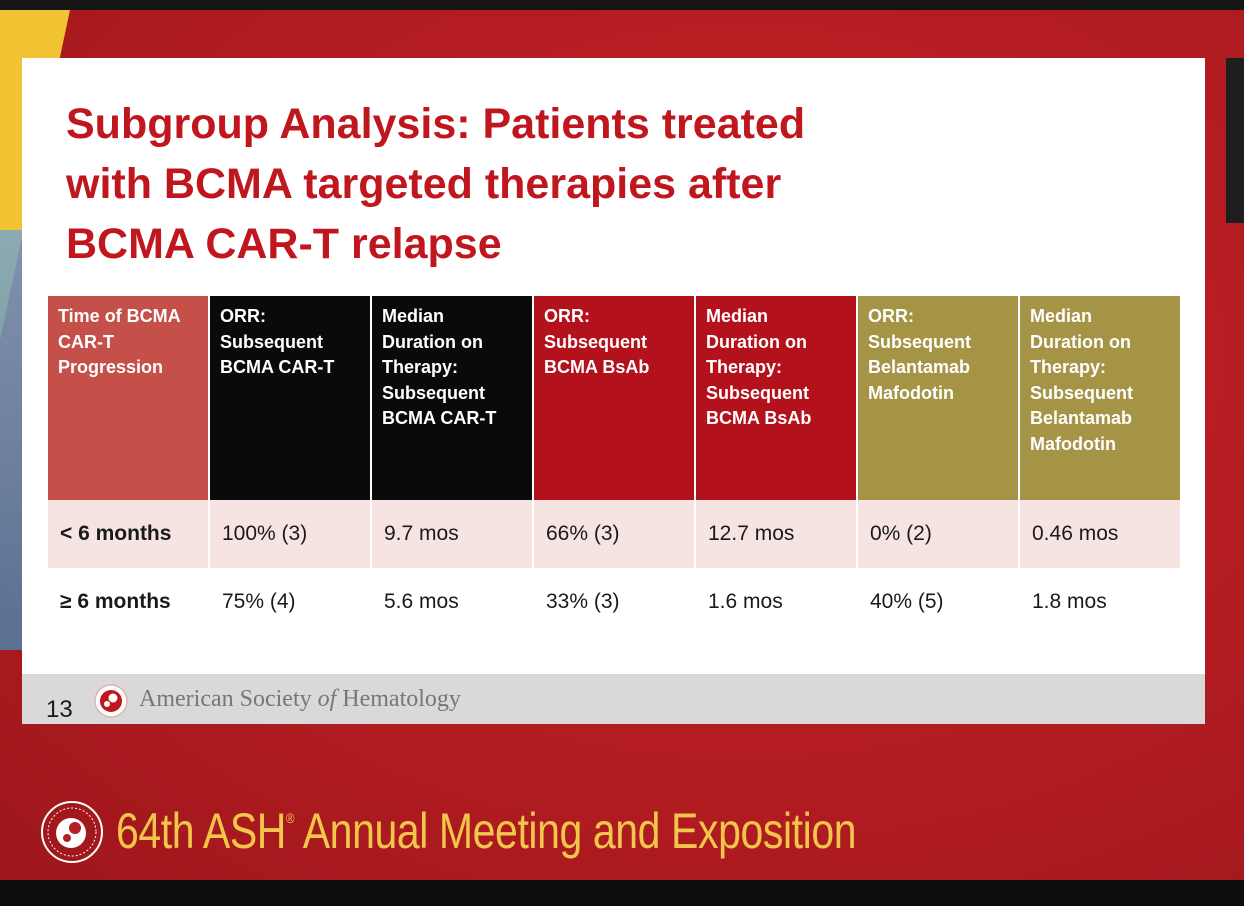  Describe the element at coordinates (452, 534) in the screenshot. I see `table-cell: 9.7 mos` at that location.